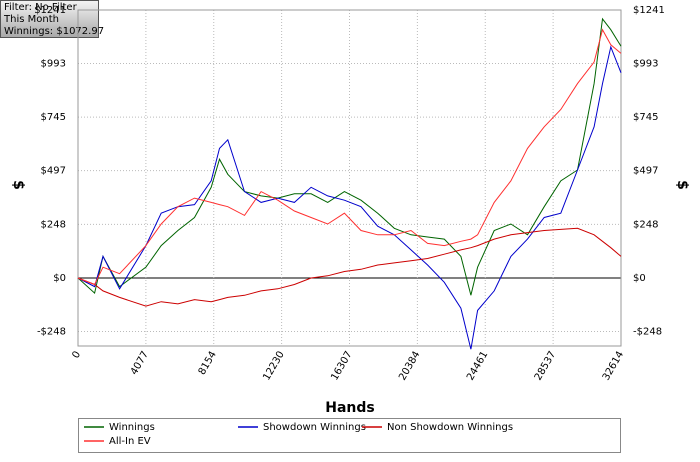 The image size is (700, 462). I want to click on y-tick-label: $497, so click(53, 171).